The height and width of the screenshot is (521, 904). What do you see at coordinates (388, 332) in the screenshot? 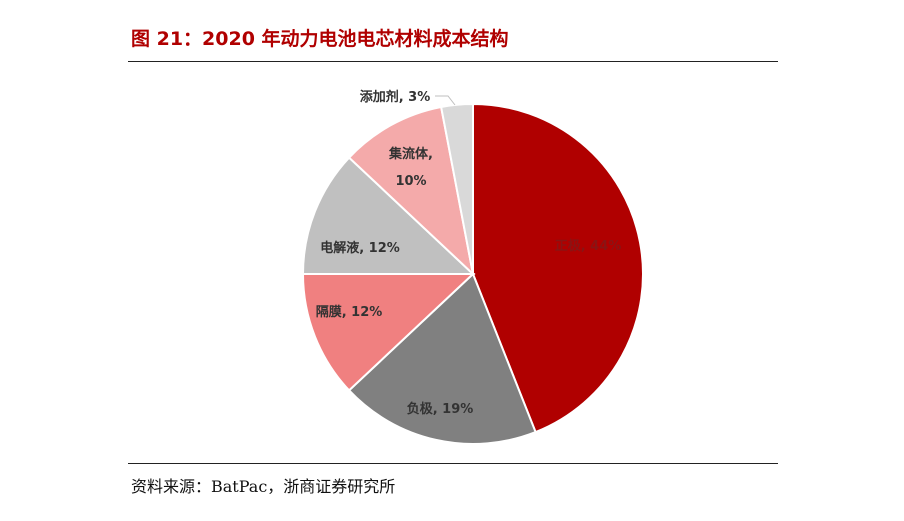
I see `slice-separator` at bounding box center [388, 332].